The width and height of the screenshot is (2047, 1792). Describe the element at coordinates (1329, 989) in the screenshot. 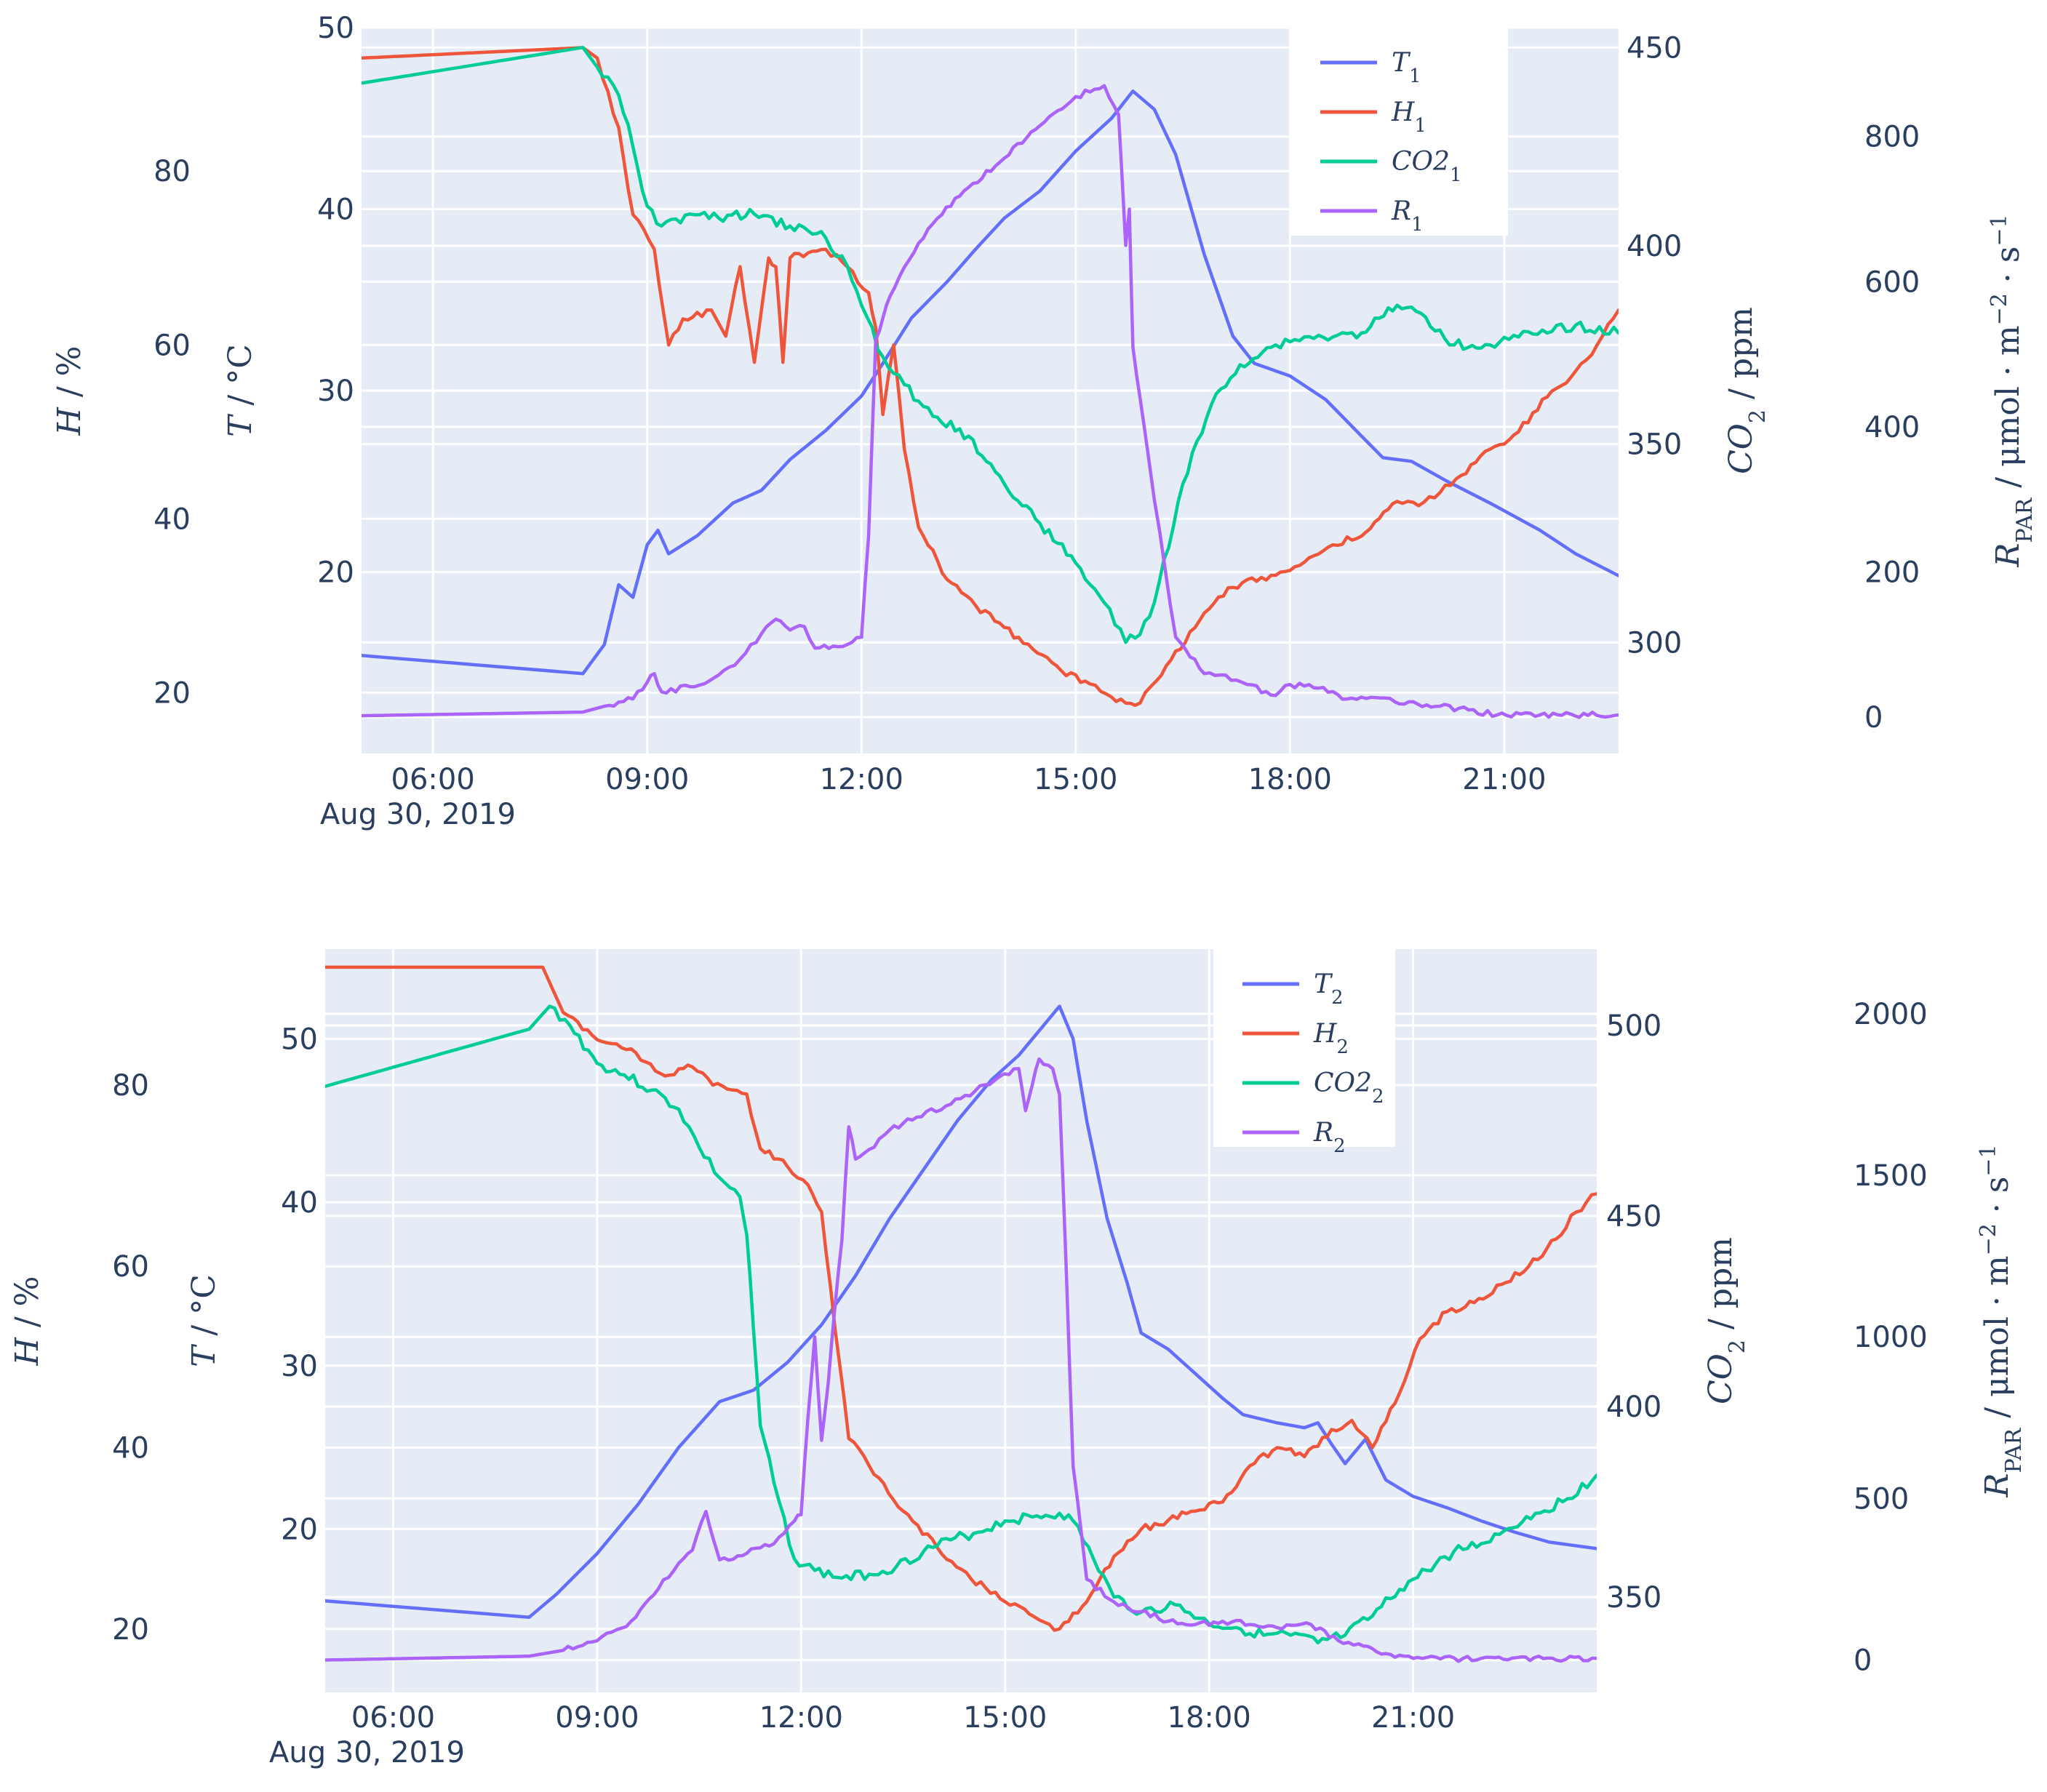

I see `legend-label: T2` at that location.